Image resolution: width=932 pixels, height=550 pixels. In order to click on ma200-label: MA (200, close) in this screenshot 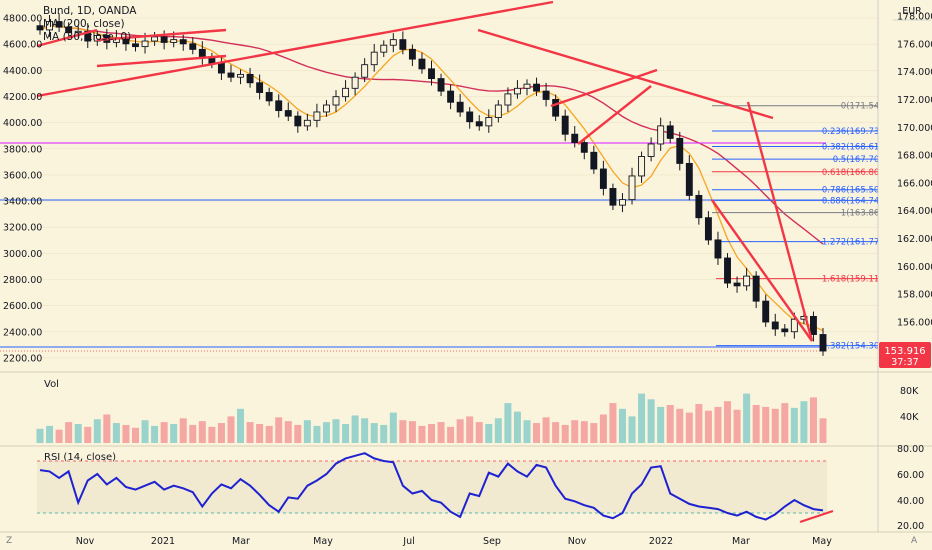, I will do `click(84, 24)`.